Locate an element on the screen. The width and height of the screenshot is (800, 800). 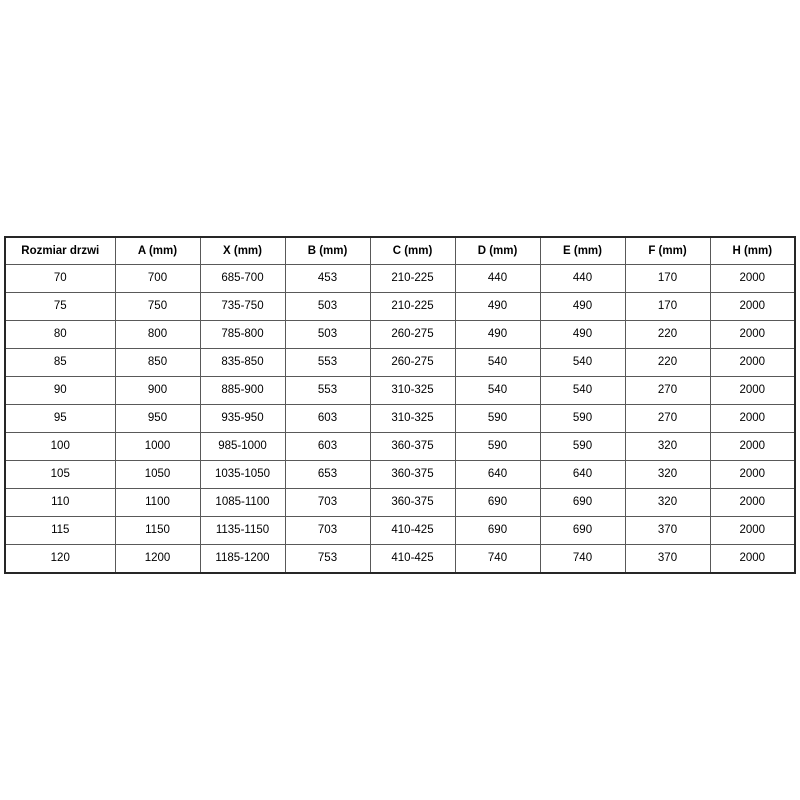
table-cell: 453 is located at coordinates (327, 278).